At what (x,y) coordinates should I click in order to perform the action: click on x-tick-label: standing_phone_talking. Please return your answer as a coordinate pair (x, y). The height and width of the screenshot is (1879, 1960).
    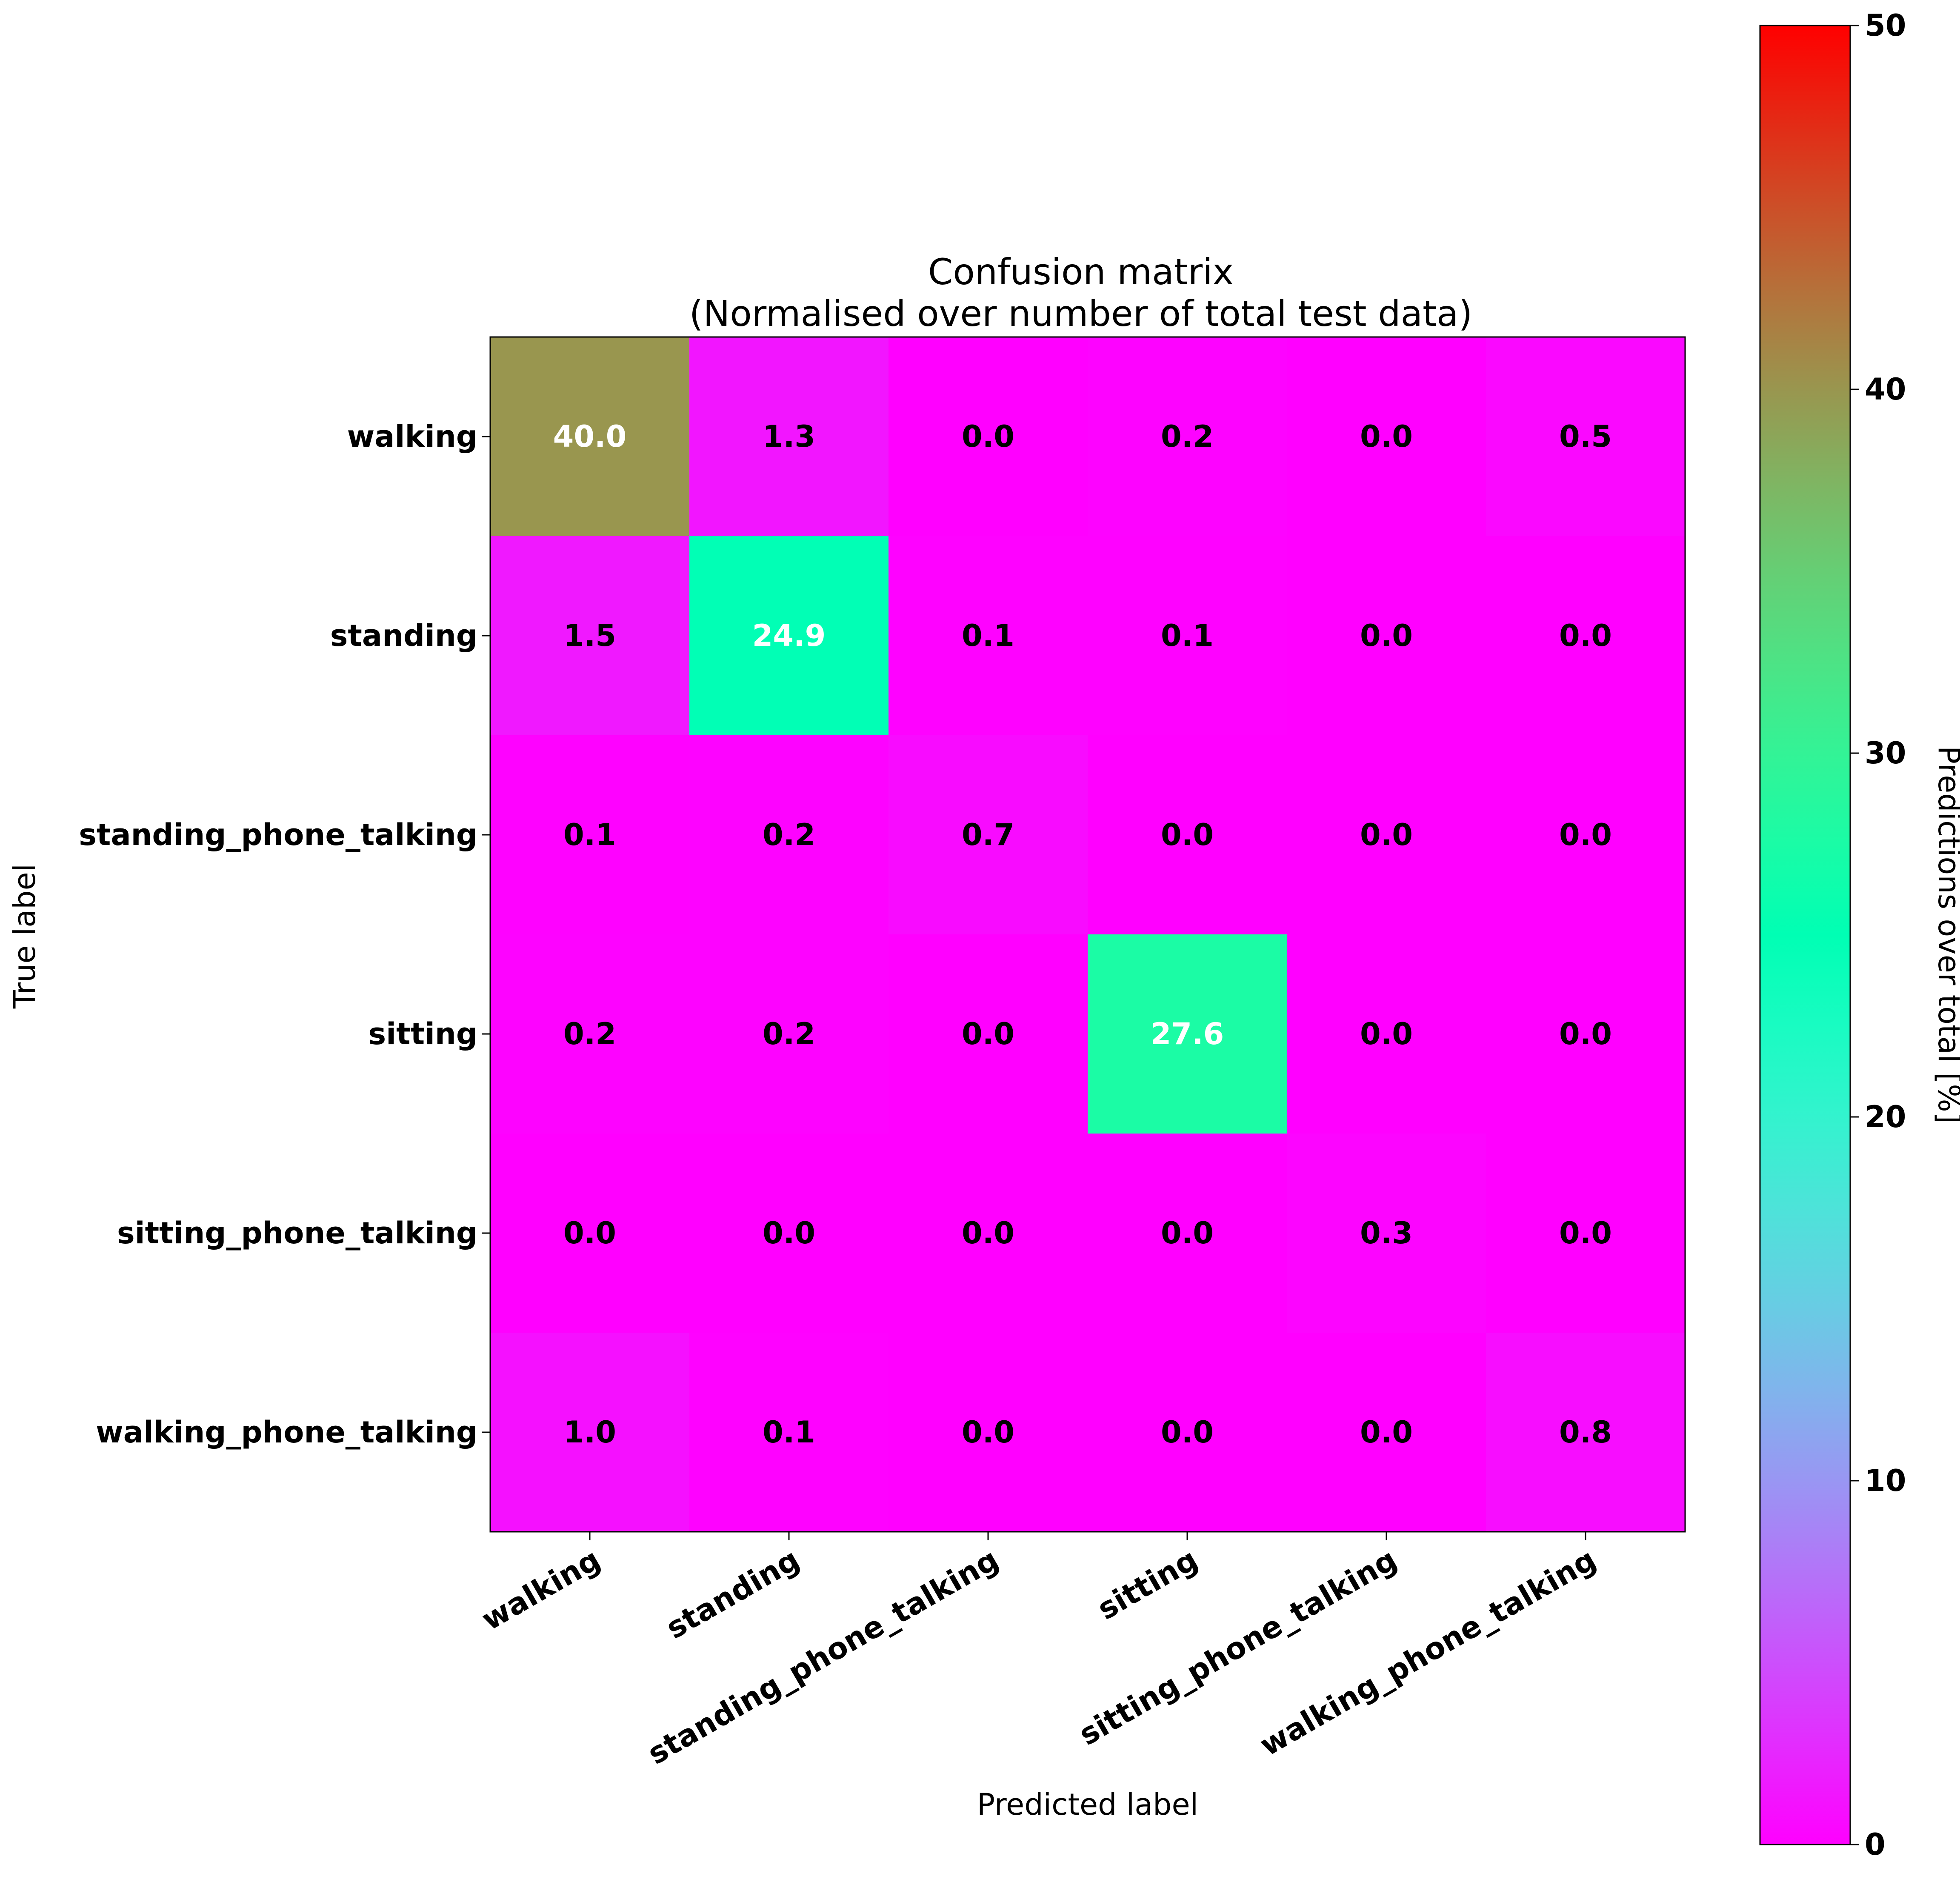
    Looking at the image, I should click on (823, 1657).